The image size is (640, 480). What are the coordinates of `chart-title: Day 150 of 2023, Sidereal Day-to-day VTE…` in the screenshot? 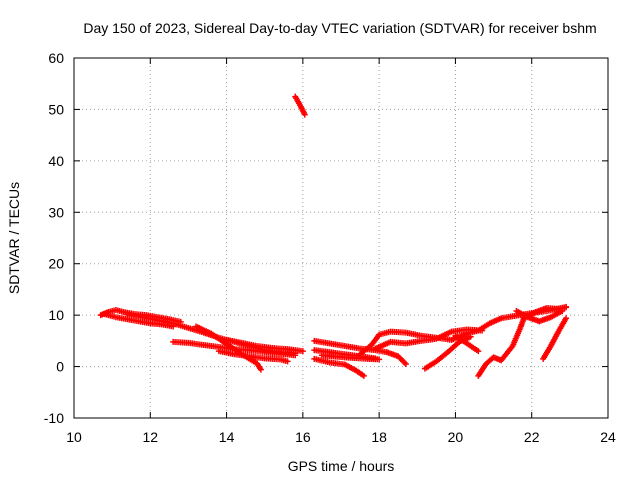 It's located at (339, 28).